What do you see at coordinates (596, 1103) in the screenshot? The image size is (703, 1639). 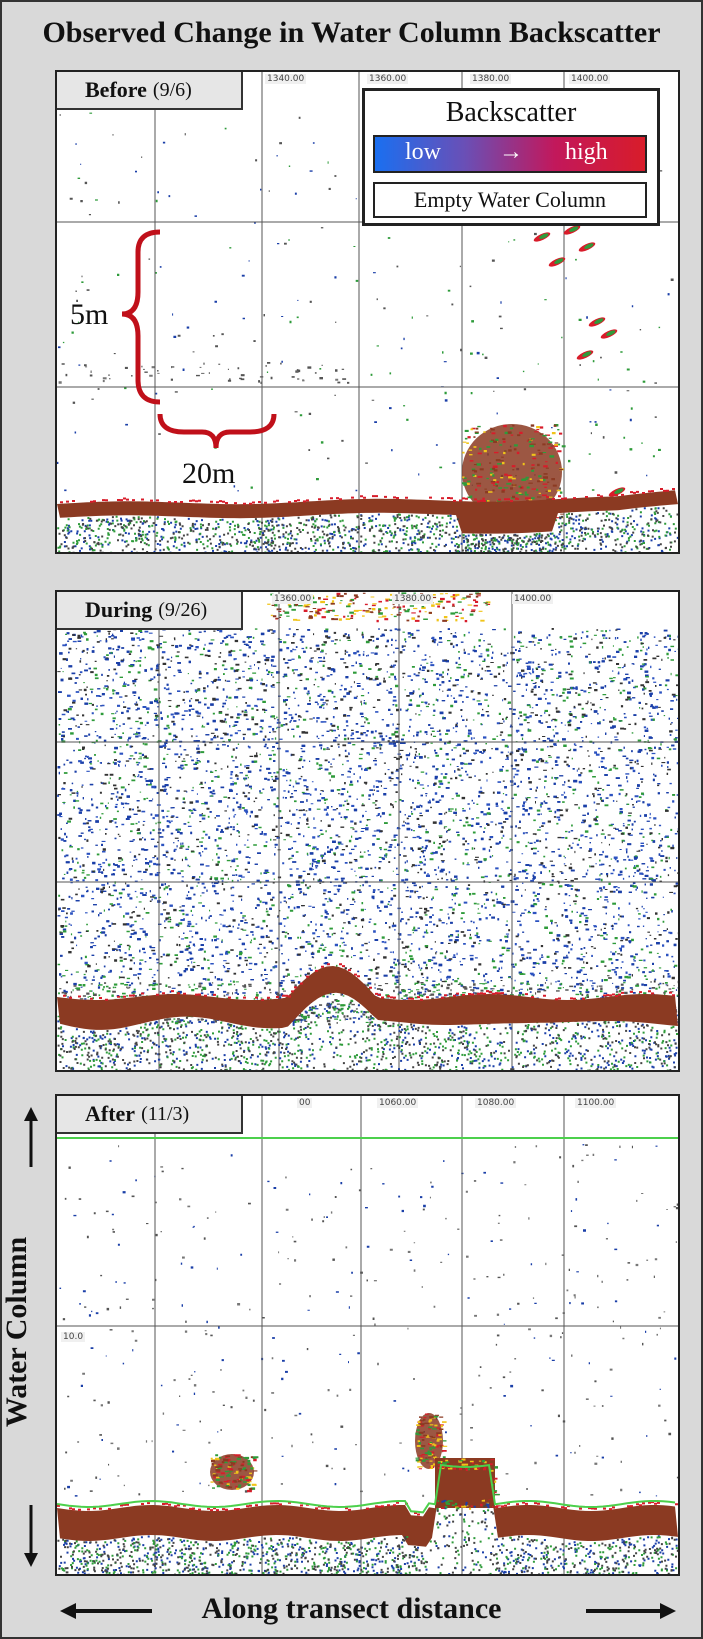 I see `tick-label: 1100.00` at bounding box center [596, 1103].